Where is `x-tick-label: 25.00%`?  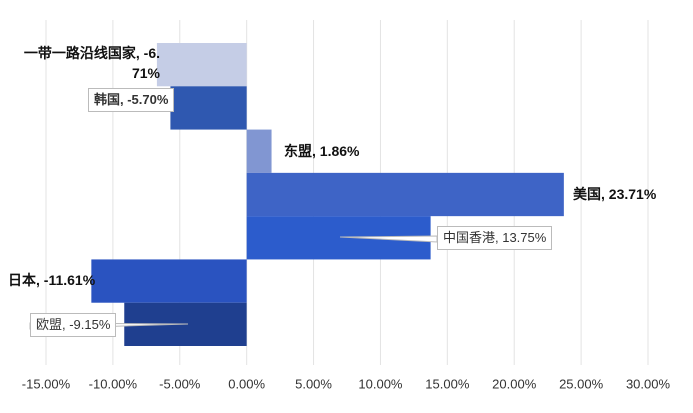 x-tick-label: 25.00% is located at coordinates (581, 383).